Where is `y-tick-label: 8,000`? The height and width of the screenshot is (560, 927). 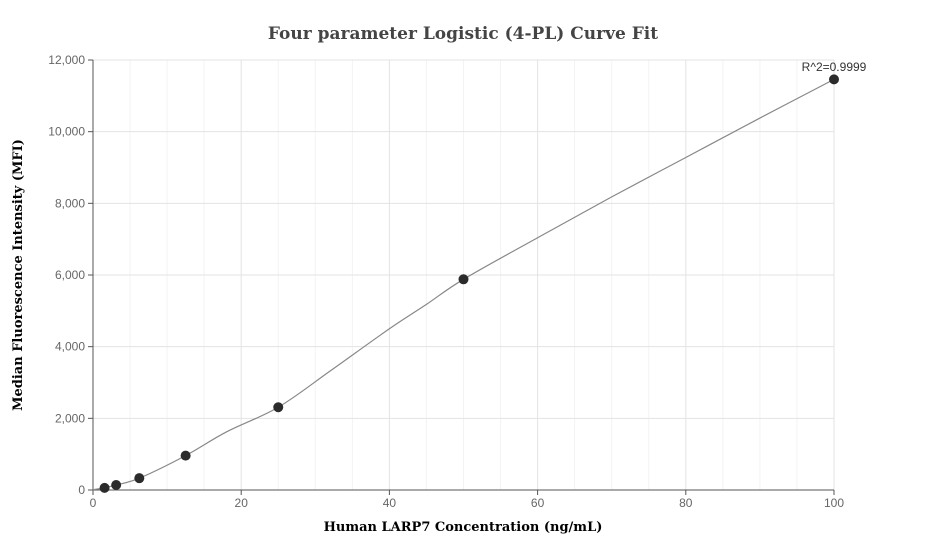
y-tick-label: 8,000 is located at coordinates (70, 203).